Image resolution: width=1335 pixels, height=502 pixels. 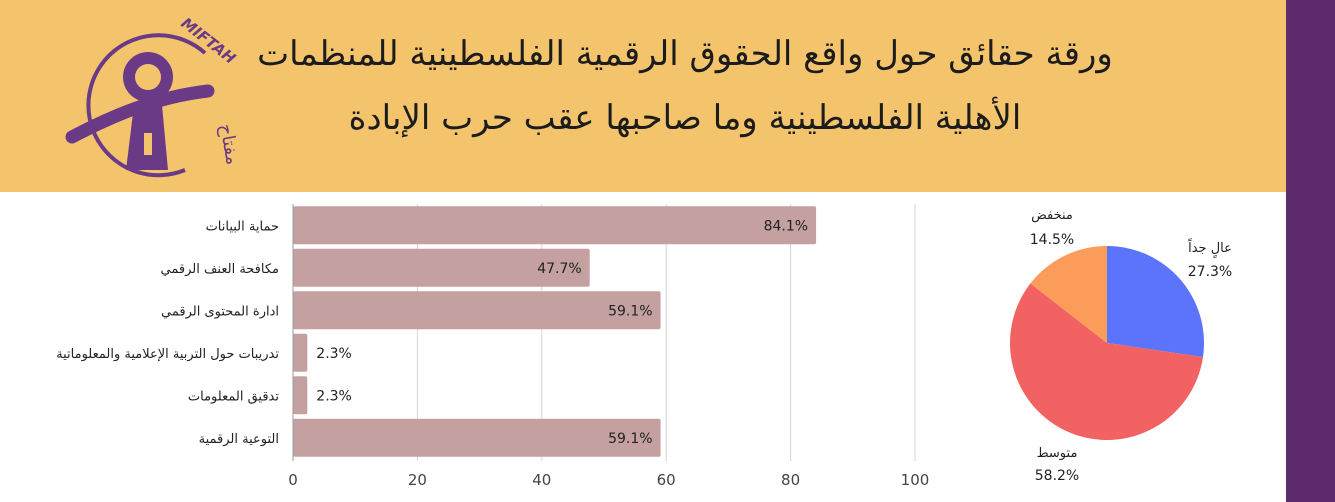 I want to click on side-strip, so click(x=1310, y=251).